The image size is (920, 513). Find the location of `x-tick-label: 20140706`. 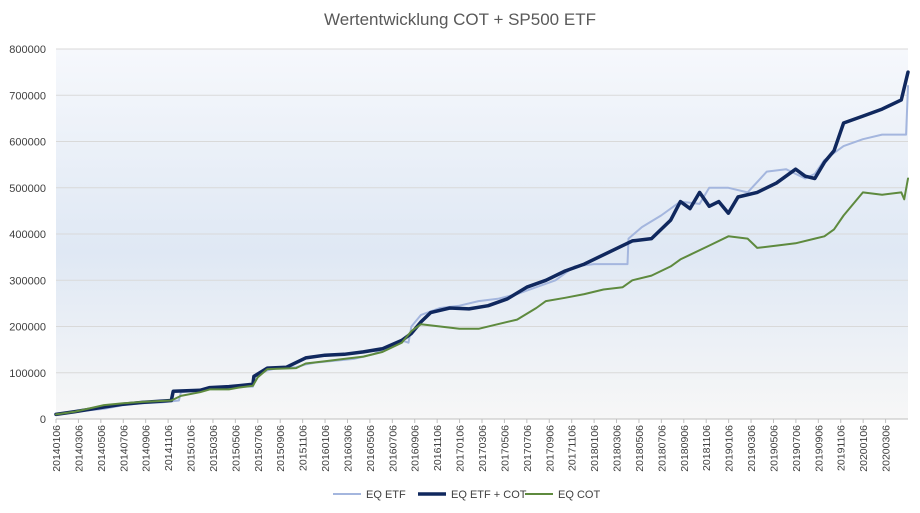

x-tick-label: 20140706 is located at coordinates (124, 448).